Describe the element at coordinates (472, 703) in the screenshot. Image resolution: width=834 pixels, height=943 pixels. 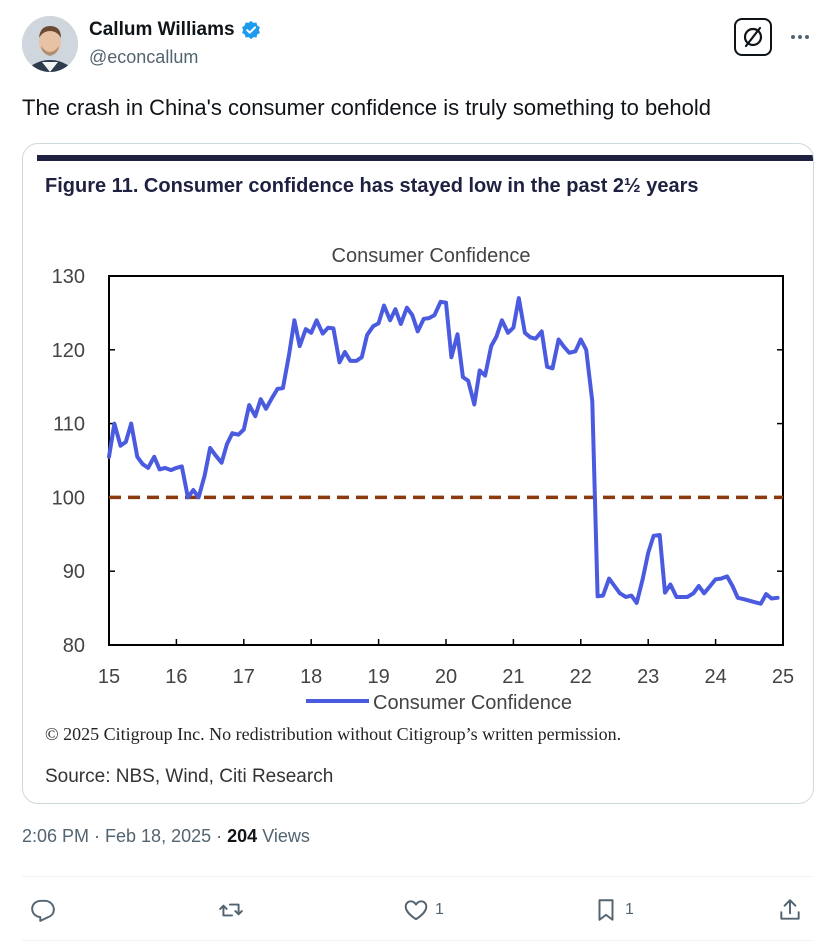
I see `legend-label: Consumer Confidence` at that location.